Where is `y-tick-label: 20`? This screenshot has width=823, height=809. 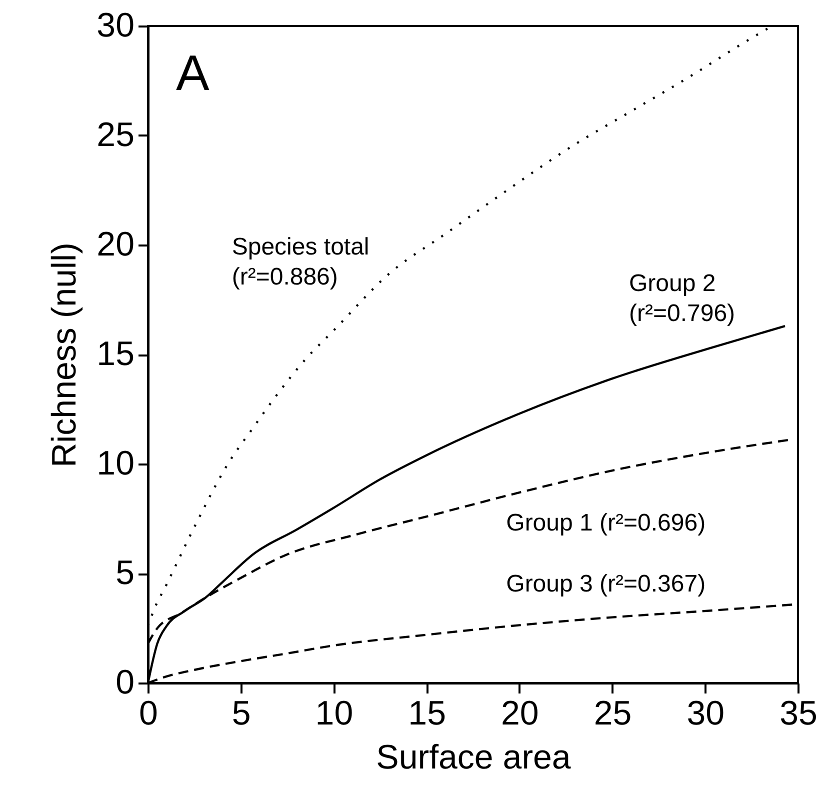
y-tick-label: 20 is located at coordinates (115, 245).